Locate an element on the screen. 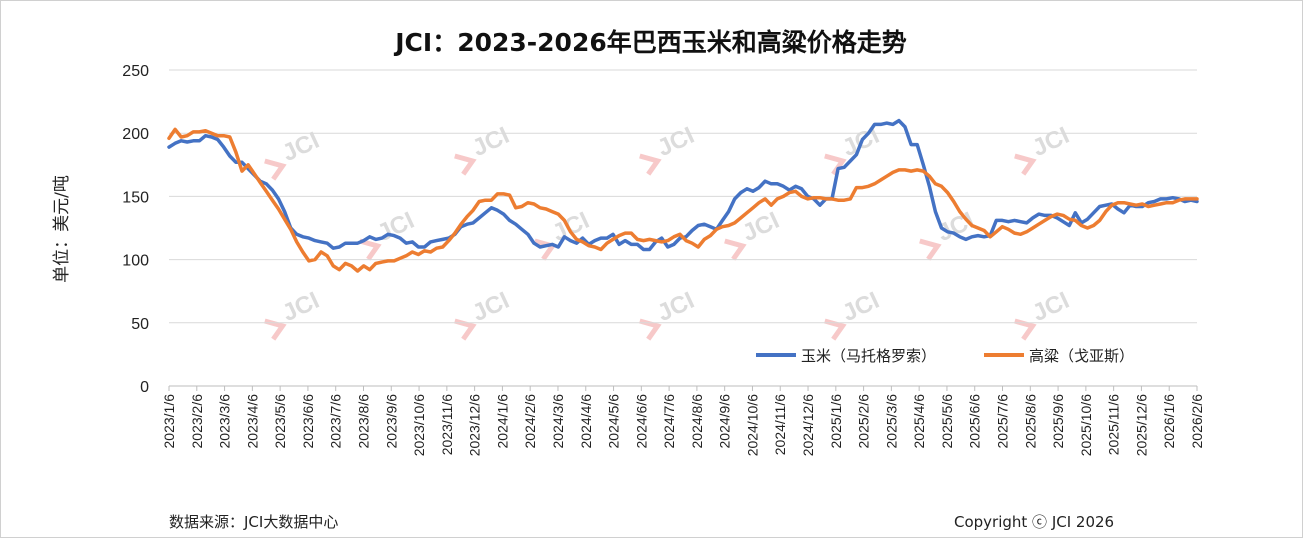 The width and height of the screenshot is (1303, 539). watermark-6: JCI is located at coordinates (564, 234).